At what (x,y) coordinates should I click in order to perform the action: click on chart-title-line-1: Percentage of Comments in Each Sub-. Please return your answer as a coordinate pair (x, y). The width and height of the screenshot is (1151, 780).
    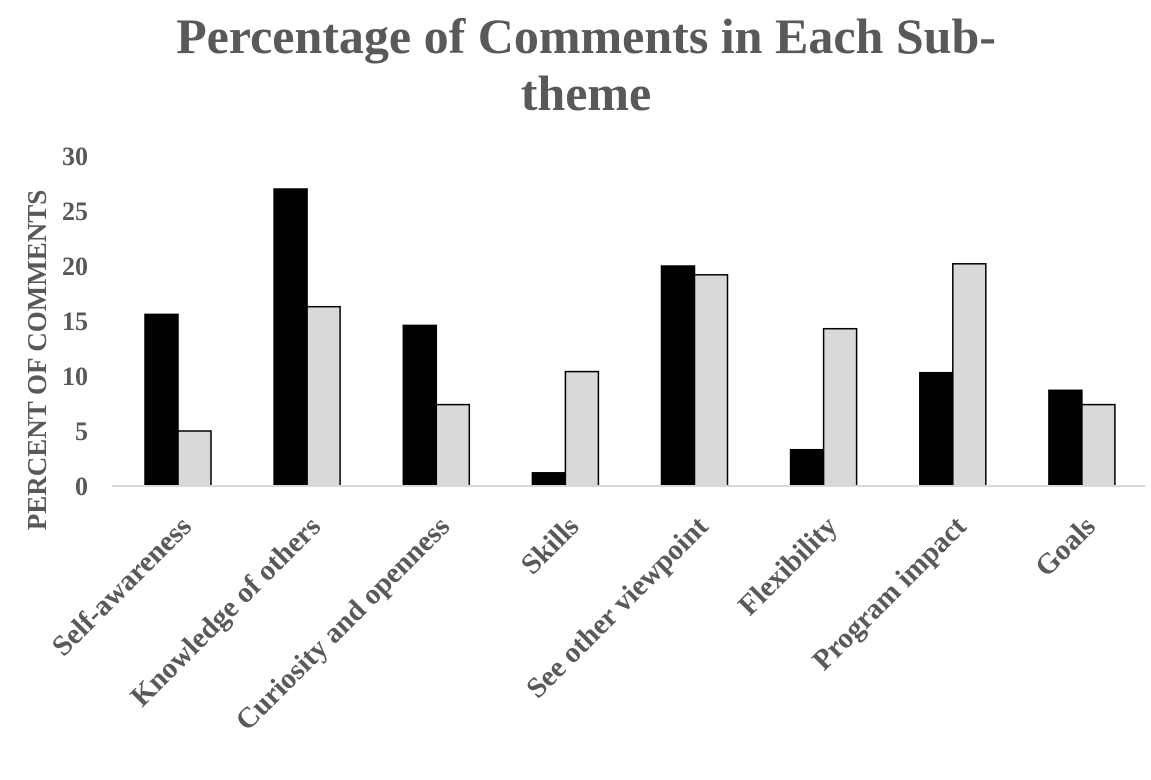
    Looking at the image, I should click on (586, 36).